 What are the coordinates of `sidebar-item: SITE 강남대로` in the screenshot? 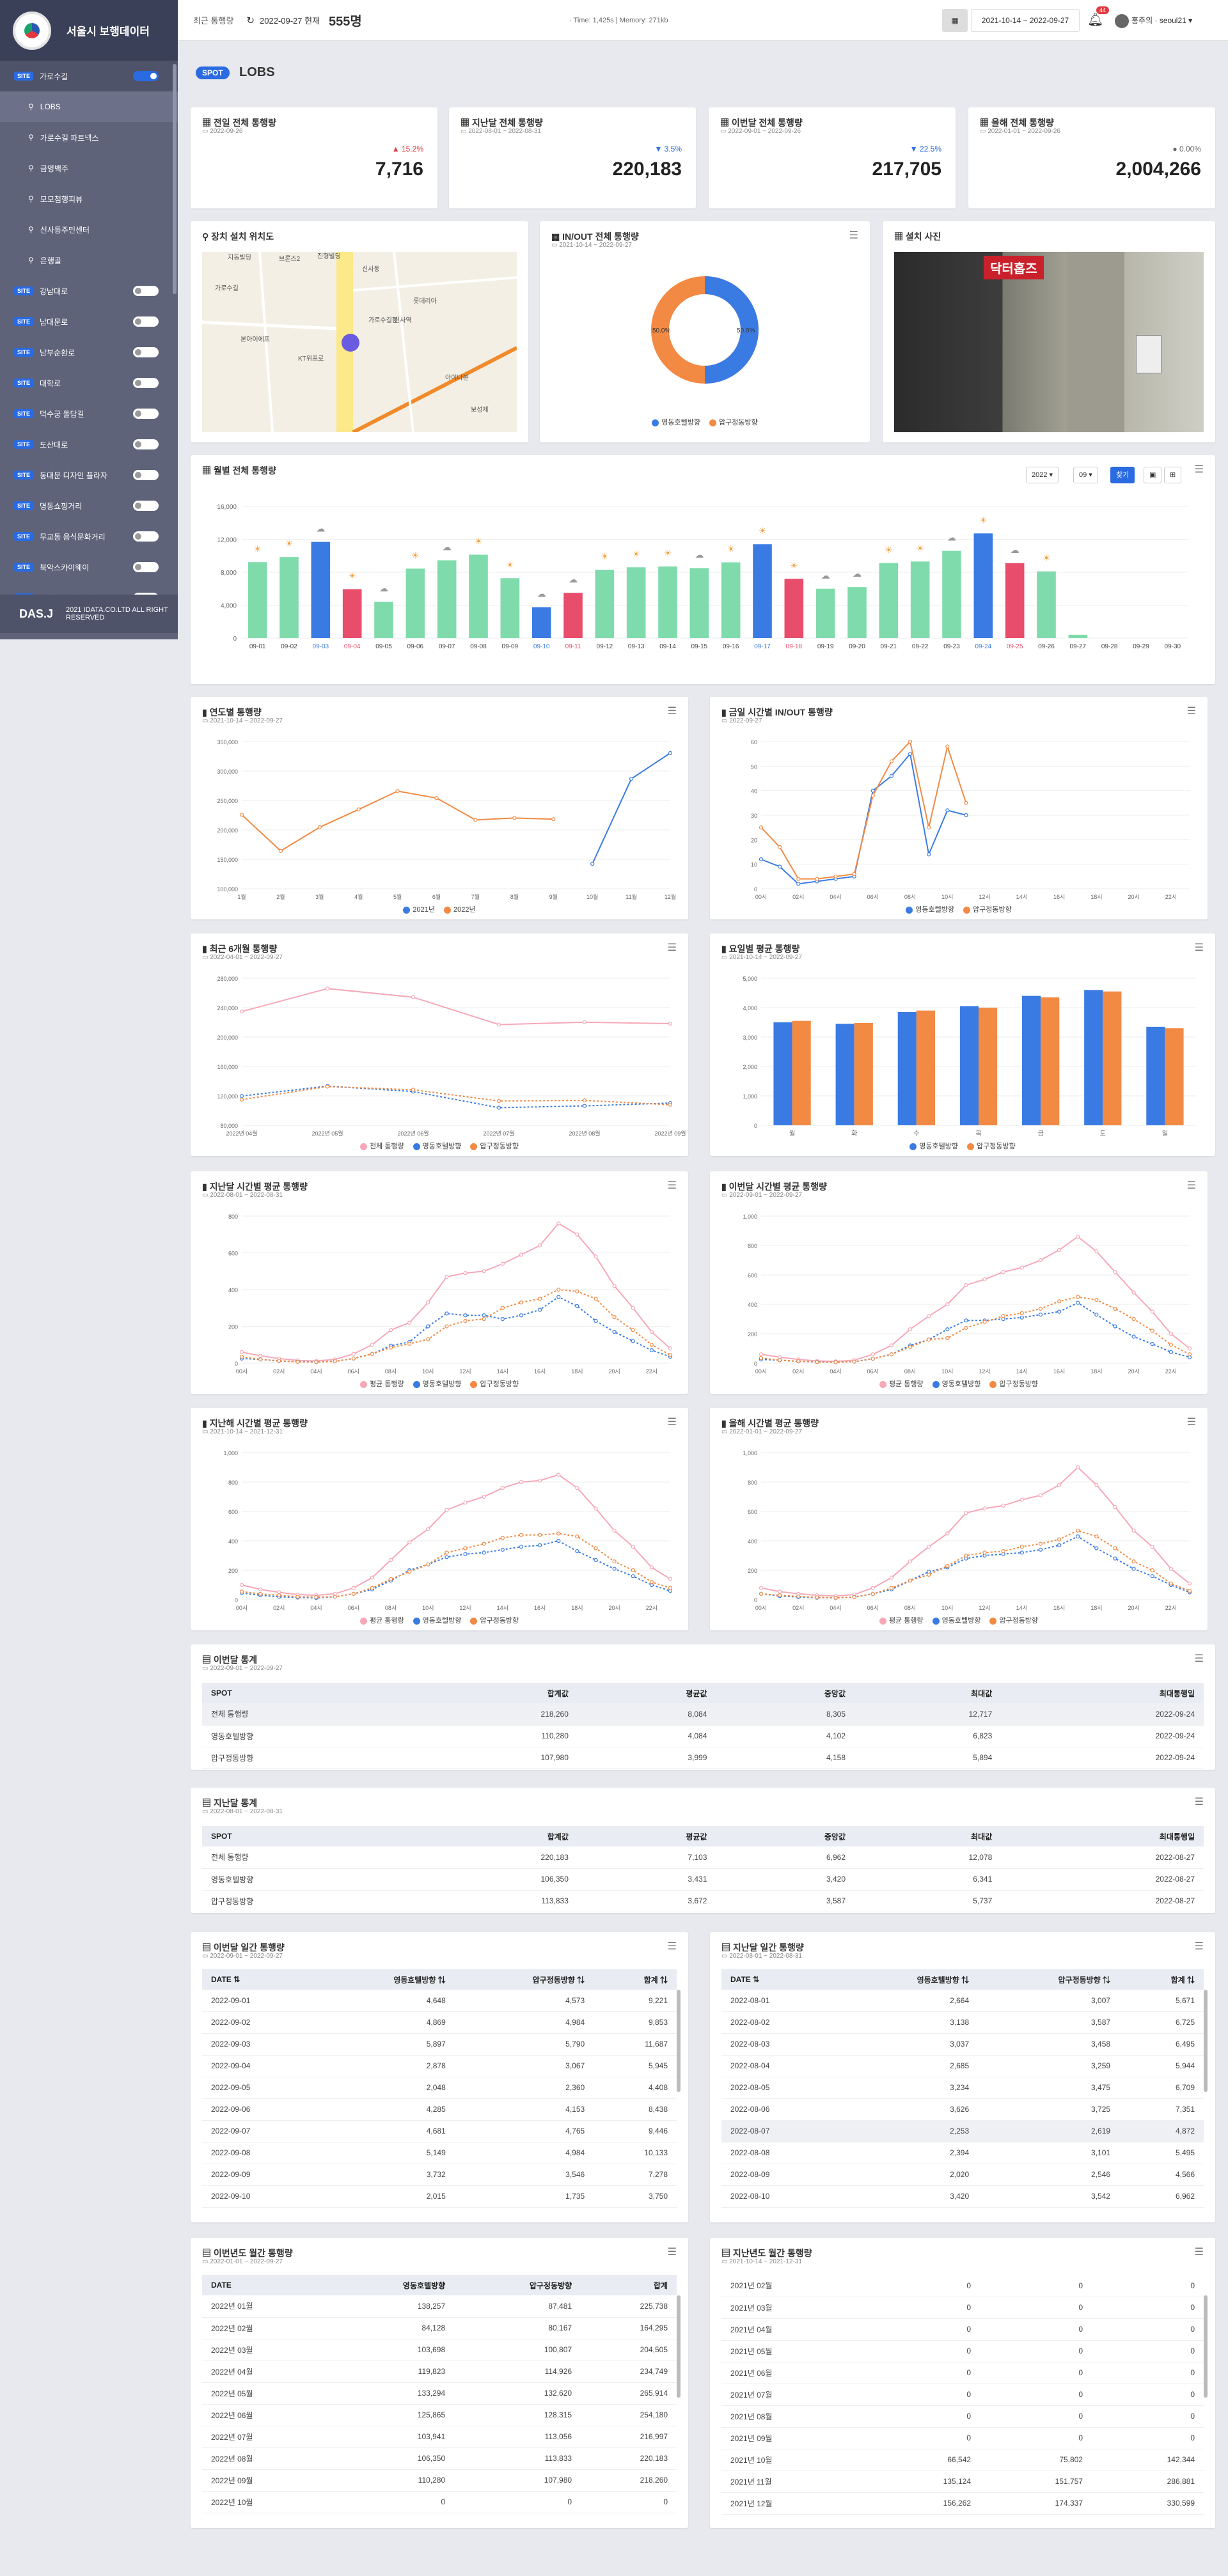 It's located at (89, 291).